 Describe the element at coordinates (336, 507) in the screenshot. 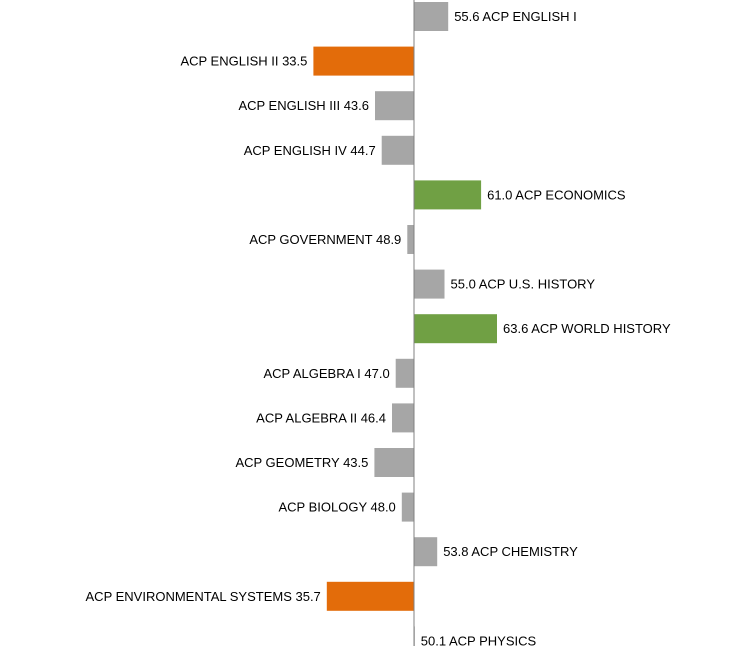

I see `bar-label-12: ACP BIOLOGY 48.0` at that location.